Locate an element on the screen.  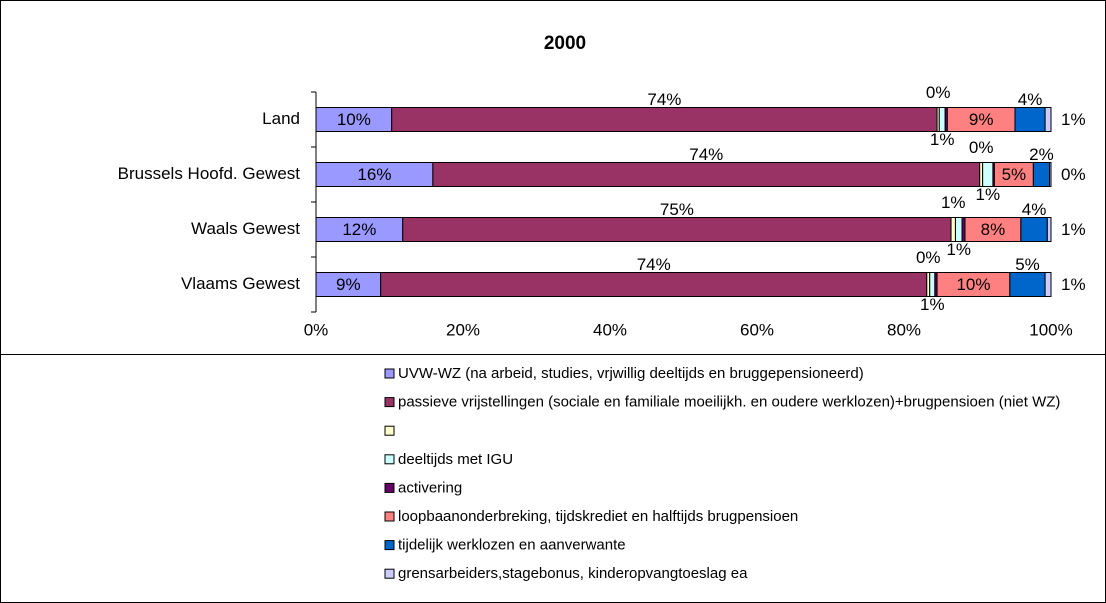
x-tick-label: 100% is located at coordinates (1050, 329).